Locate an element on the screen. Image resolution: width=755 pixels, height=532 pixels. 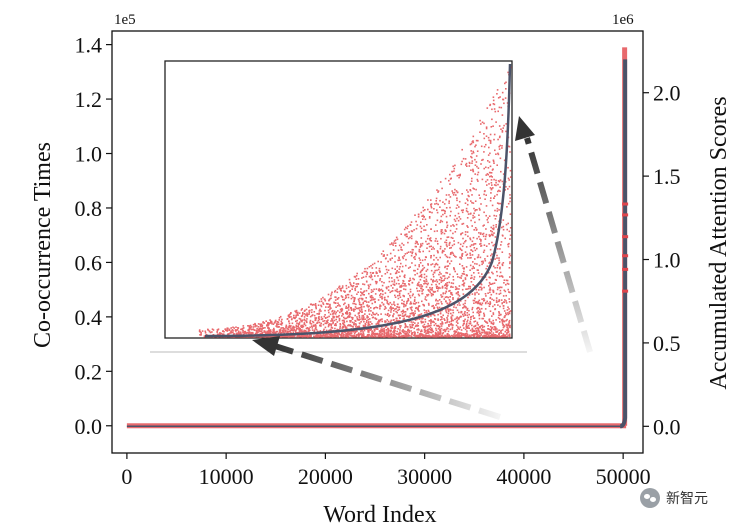
x-tick-label: 30000 is located at coordinates (424, 476).